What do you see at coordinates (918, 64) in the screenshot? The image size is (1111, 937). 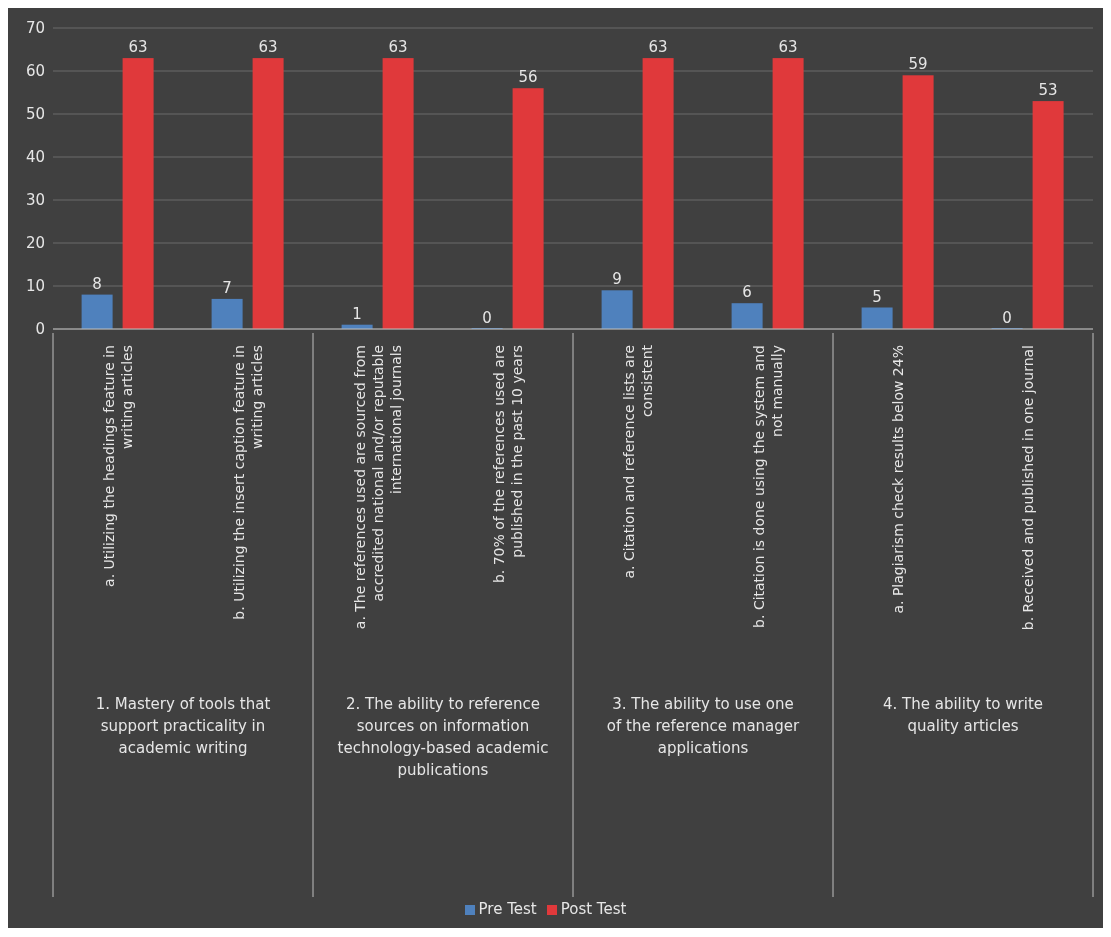 I see `data-label: 59` at bounding box center [918, 64].